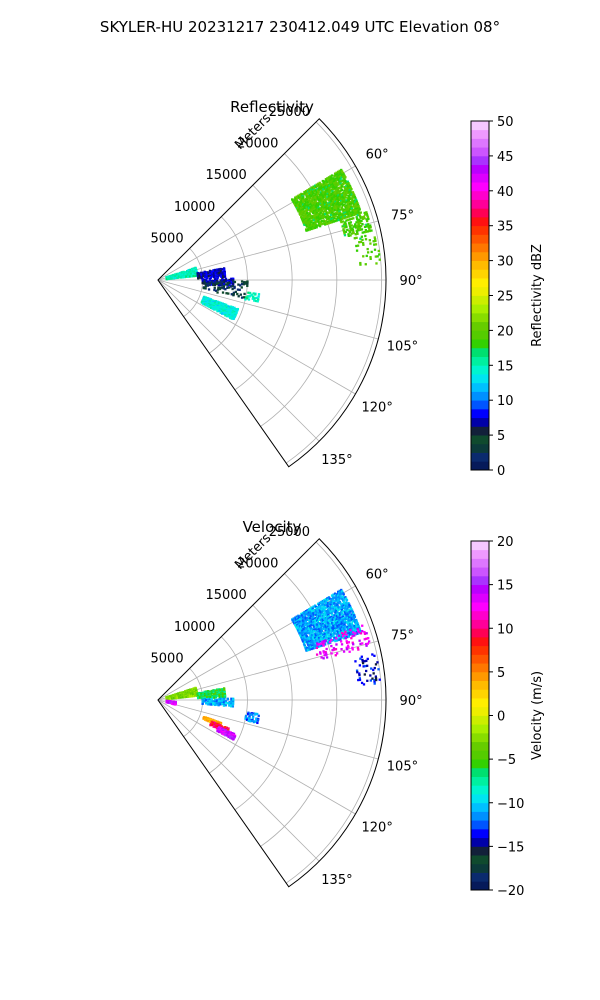  I want to click on velocity-echoes, so click(273, 664).